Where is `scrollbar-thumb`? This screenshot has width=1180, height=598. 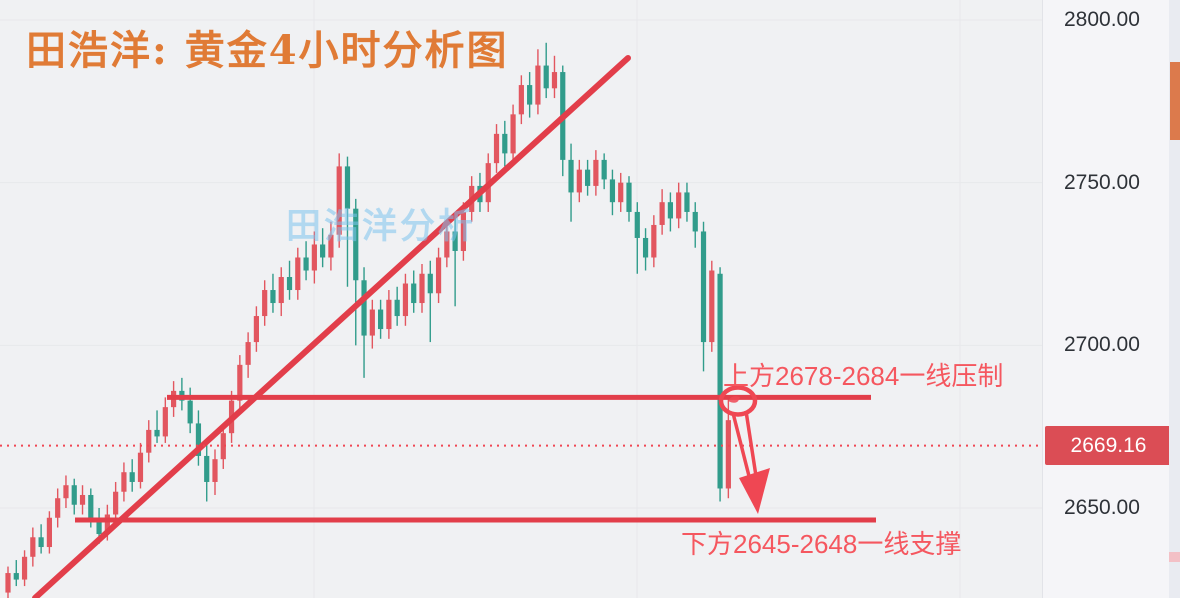 scrollbar-thumb is located at coordinates (1175, 101).